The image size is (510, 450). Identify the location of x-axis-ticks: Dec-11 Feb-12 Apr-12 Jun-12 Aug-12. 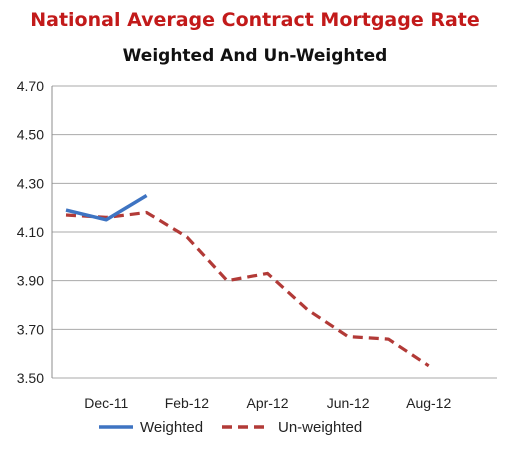
(267, 403).